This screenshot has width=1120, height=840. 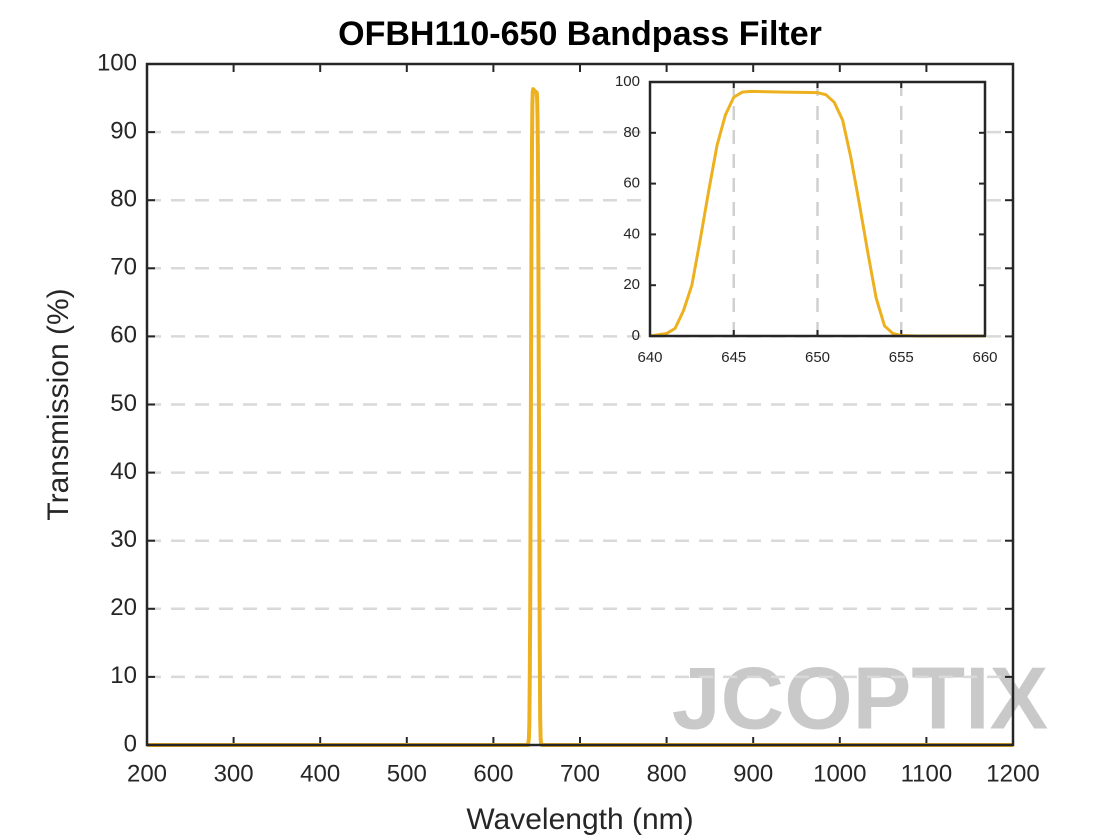 What do you see at coordinates (649, 357) in the screenshot?
I see `x-tick-label: 640` at bounding box center [649, 357].